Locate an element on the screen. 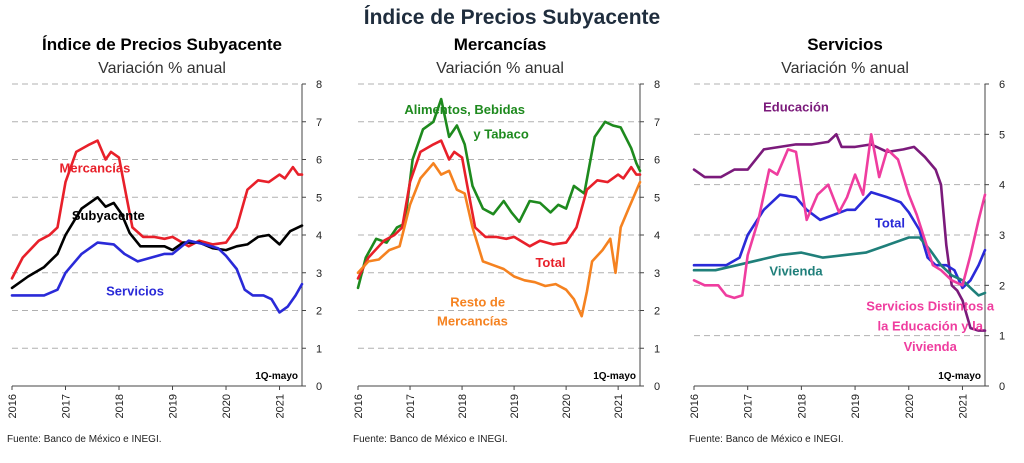 This screenshot has width=1024, height=463. chart-title: Índice de Precios Subyacente is located at coordinates (162, 44).